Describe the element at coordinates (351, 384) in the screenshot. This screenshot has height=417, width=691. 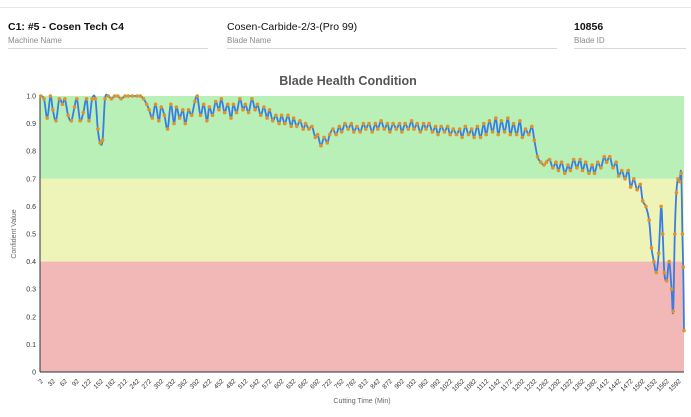
I see `x-tick-label: 782` at that location.